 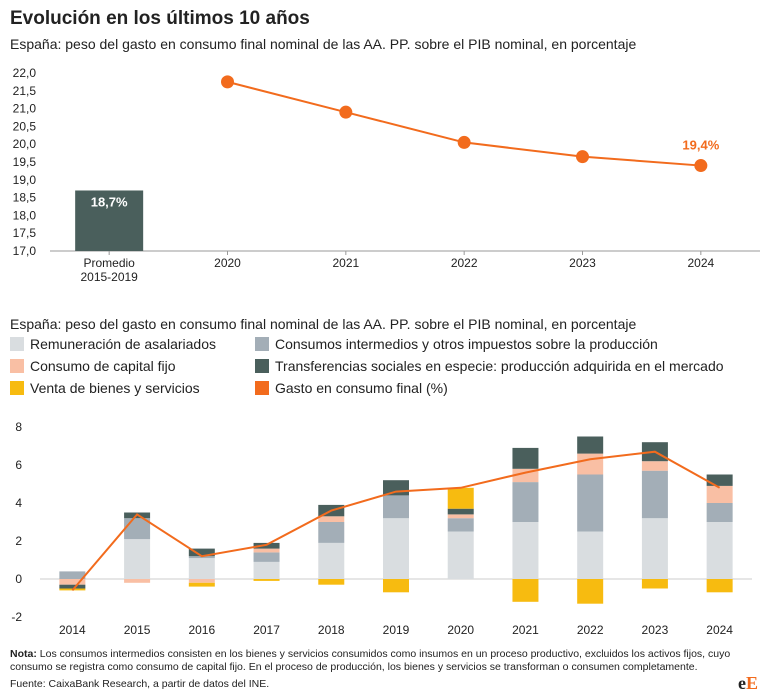 I want to click on bar-segment-consumos_intermedios-2018, so click(x=331, y=532).